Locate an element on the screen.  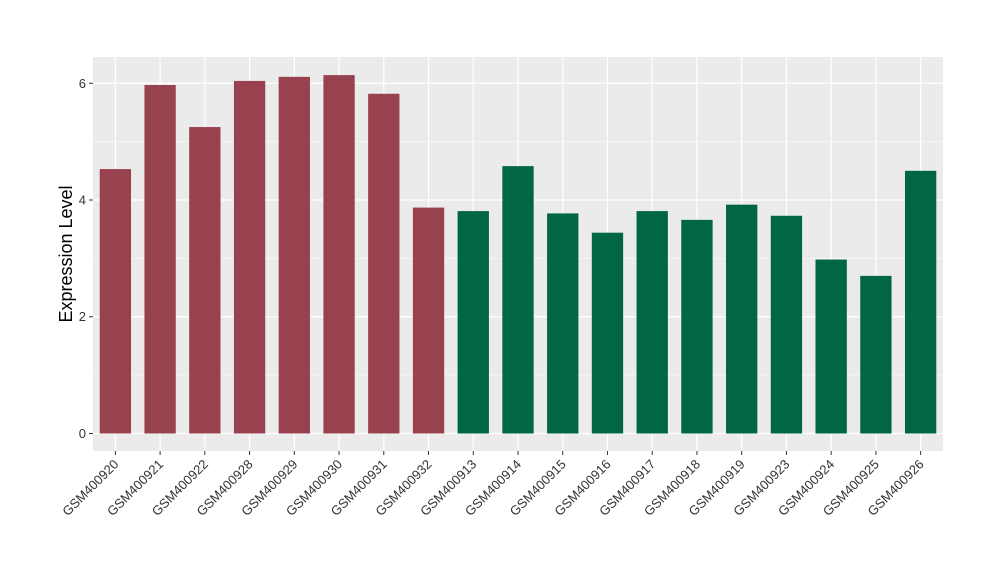
bar-GSM400917 is located at coordinates (652, 322).